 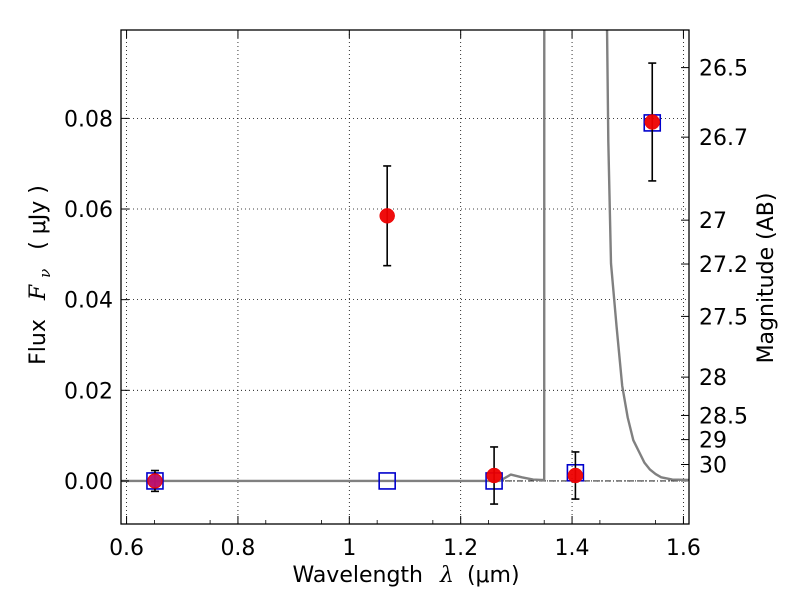 What do you see at coordinates (237, 548) in the screenshot?
I see `x-tick-label: 0.8` at bounding box center [237, 548].